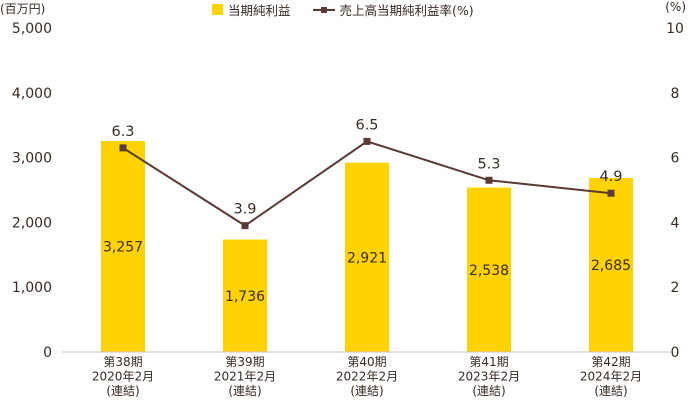 The image size is (690, 400). I want to click on right-axis-tick-label: 0, so click(675, 353).